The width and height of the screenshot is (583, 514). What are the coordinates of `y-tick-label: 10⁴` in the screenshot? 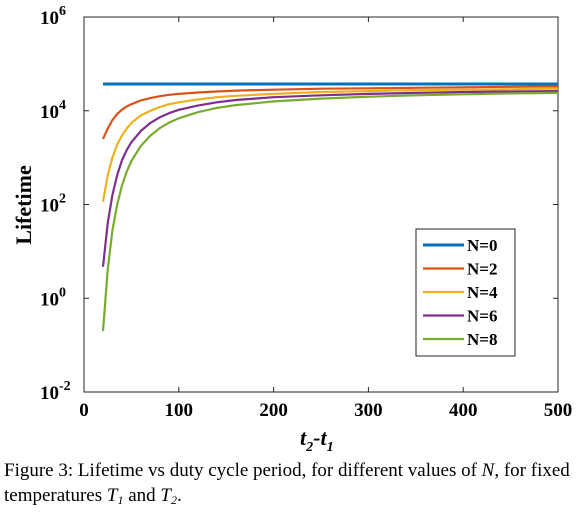 It's located at (53, 110).